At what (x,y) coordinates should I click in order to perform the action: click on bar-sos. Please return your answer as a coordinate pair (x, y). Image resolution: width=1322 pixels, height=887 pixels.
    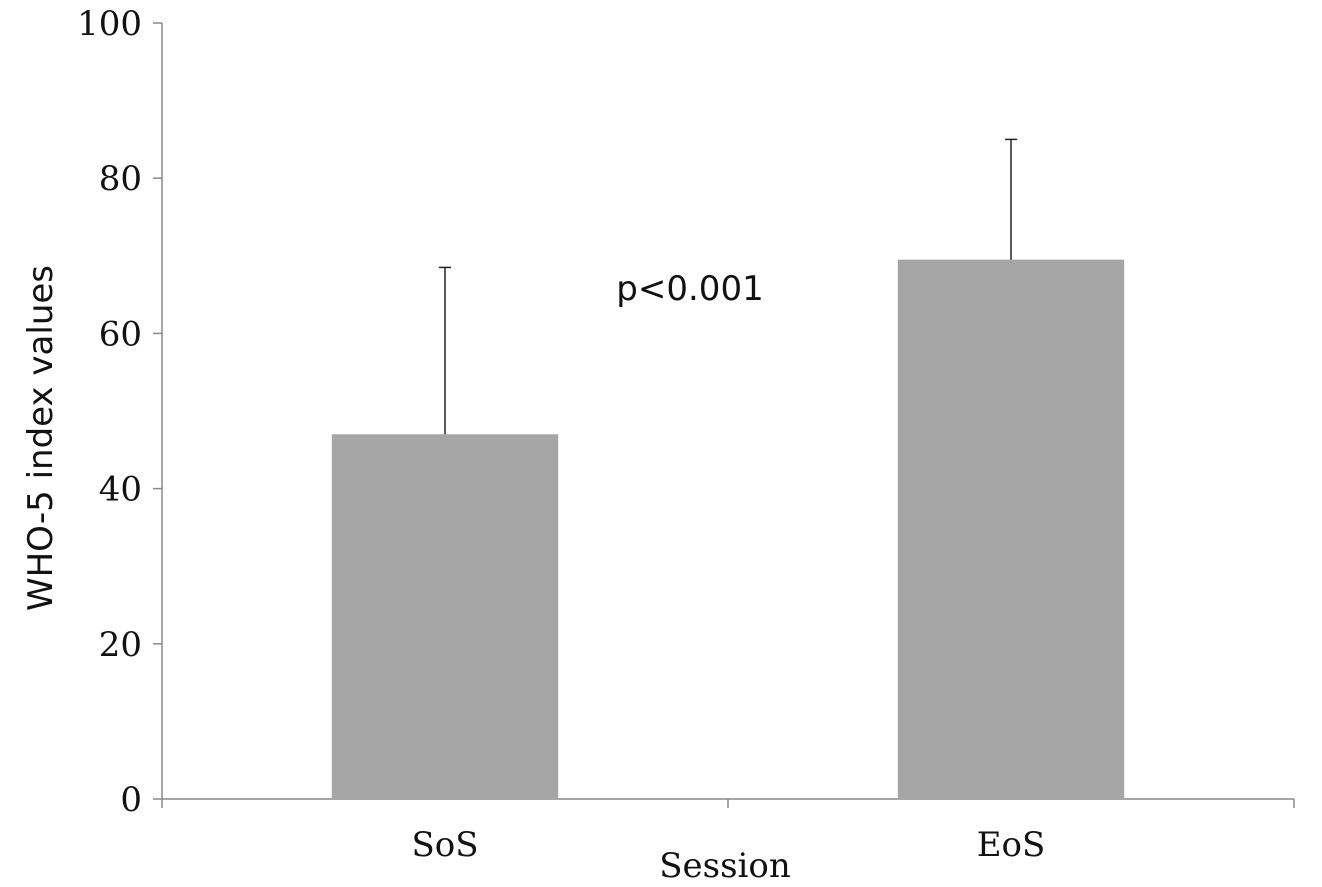
    Looking at the image, I should click on (445, 616).